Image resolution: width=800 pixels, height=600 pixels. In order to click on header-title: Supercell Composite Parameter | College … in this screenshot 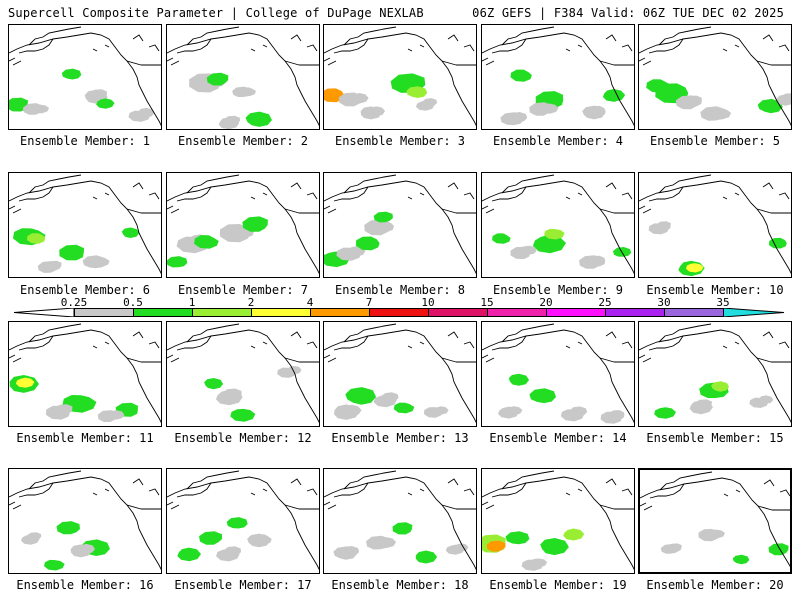, I will do `click(216, 13)`.